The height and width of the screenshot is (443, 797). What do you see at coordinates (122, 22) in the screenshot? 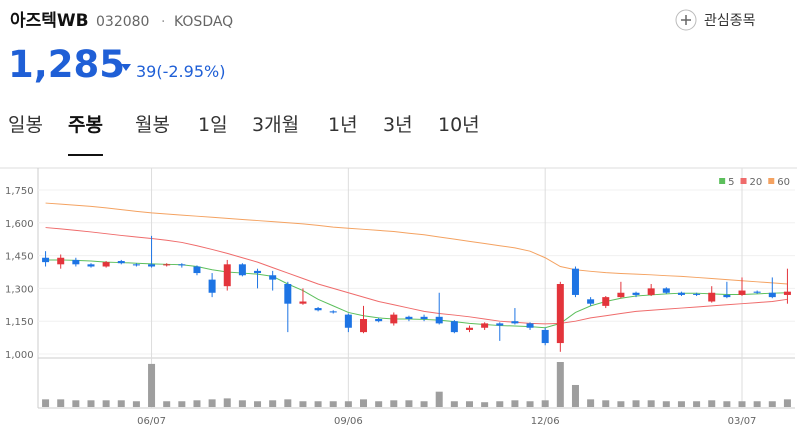
I see `stock-code: 032080` at bounding box center [122, 22].